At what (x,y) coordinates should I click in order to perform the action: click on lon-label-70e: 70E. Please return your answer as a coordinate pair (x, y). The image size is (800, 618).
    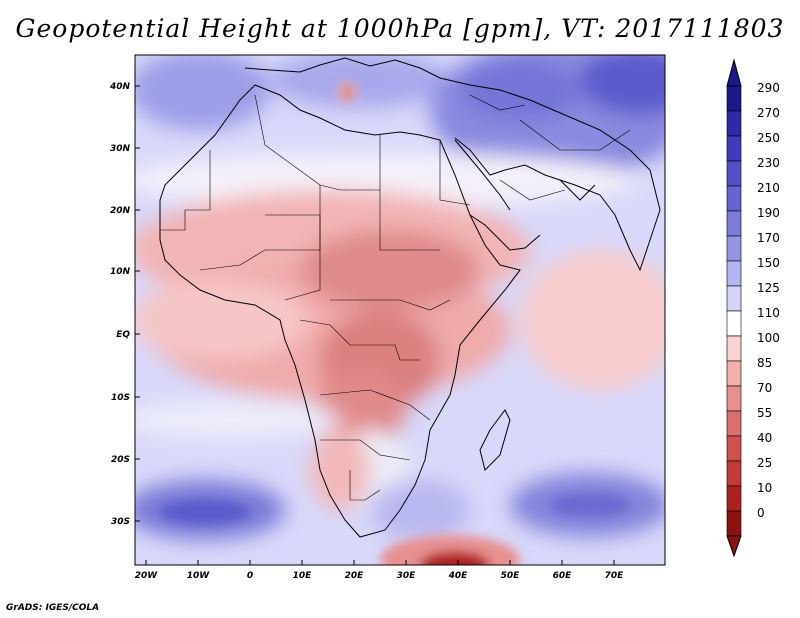
    Looking at the image, I should click on (615, 576).